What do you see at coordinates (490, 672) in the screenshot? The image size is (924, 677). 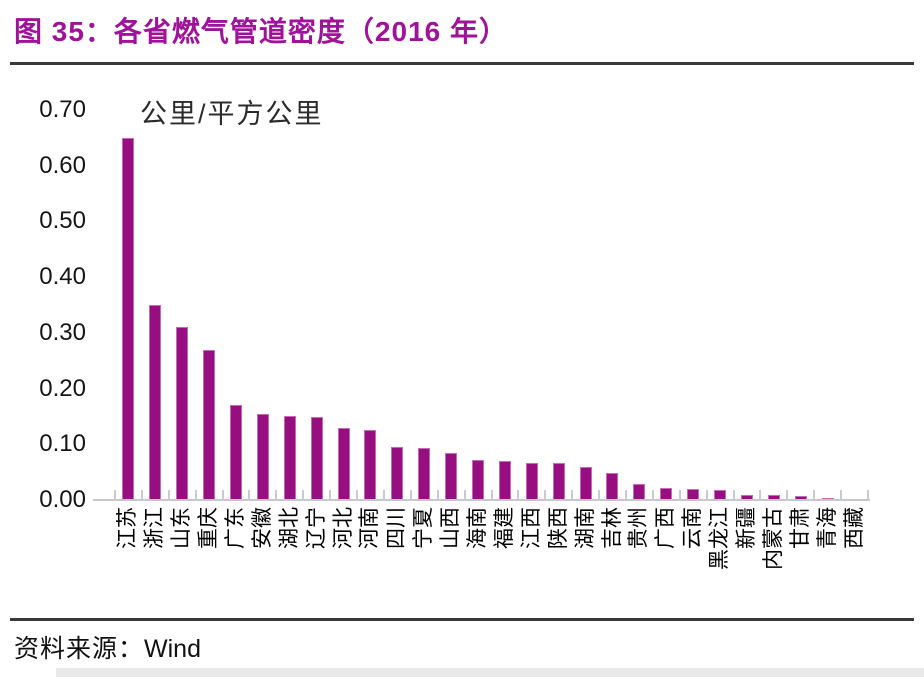 I see `page-bottom-strip` at bounding box center [490, 672].